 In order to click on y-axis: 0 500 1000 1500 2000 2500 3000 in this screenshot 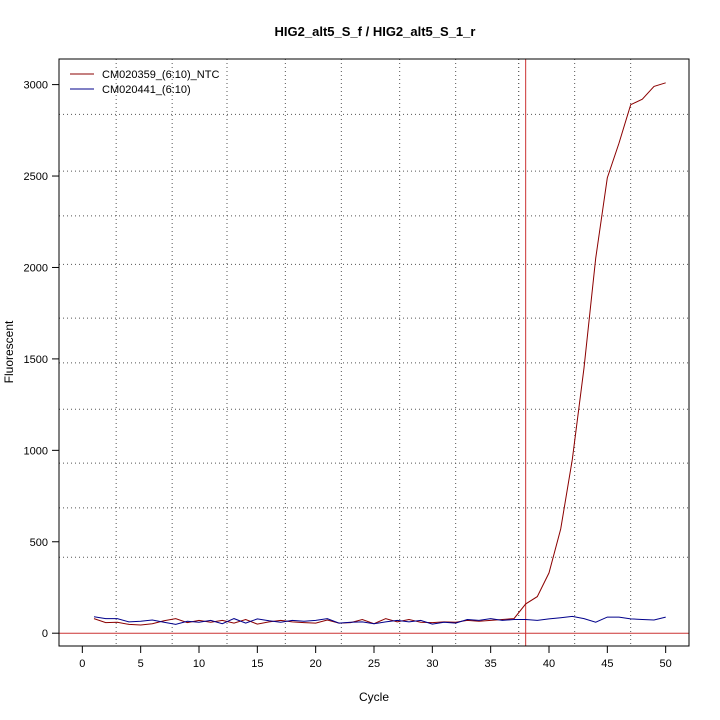, I will do `click(42, 360)`.